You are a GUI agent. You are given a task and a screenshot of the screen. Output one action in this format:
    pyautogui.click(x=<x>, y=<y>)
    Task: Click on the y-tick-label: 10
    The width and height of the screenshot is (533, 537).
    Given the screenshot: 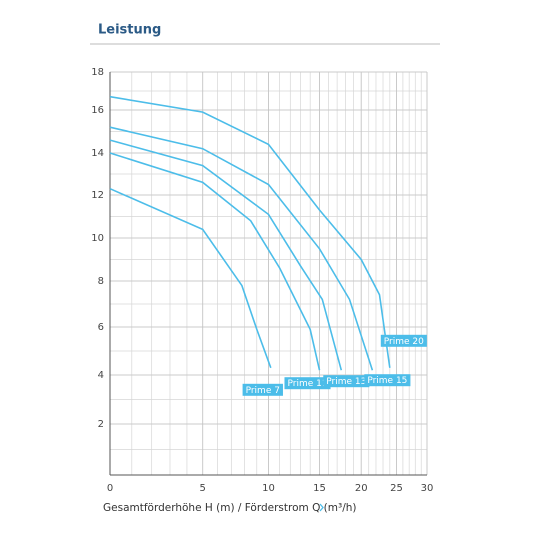 What is the action you would take?
    pyautogui.click(x=97, y=238)
    